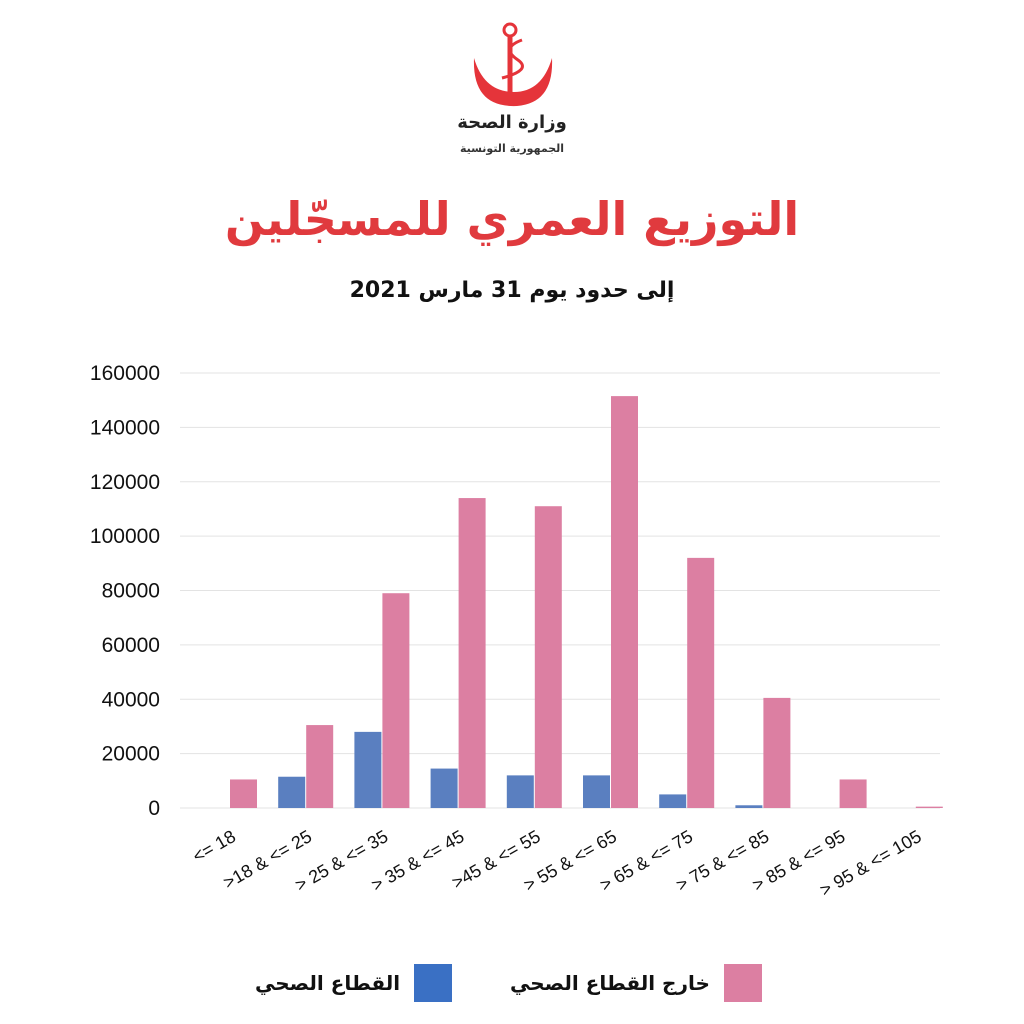 The width and height of the screenshot is (1024, 1024). I want to click on page-title: التوزيع العمري للمسجّلين, so click(512, 219).